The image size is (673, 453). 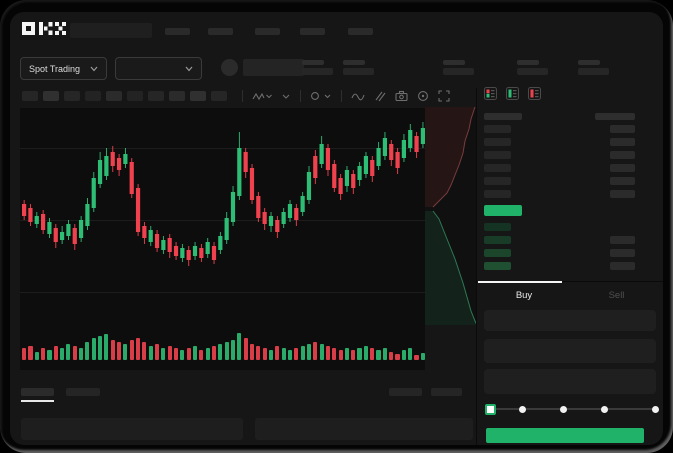 I want to click on bottom-tab-skeleton, so click(x=83, y=392).